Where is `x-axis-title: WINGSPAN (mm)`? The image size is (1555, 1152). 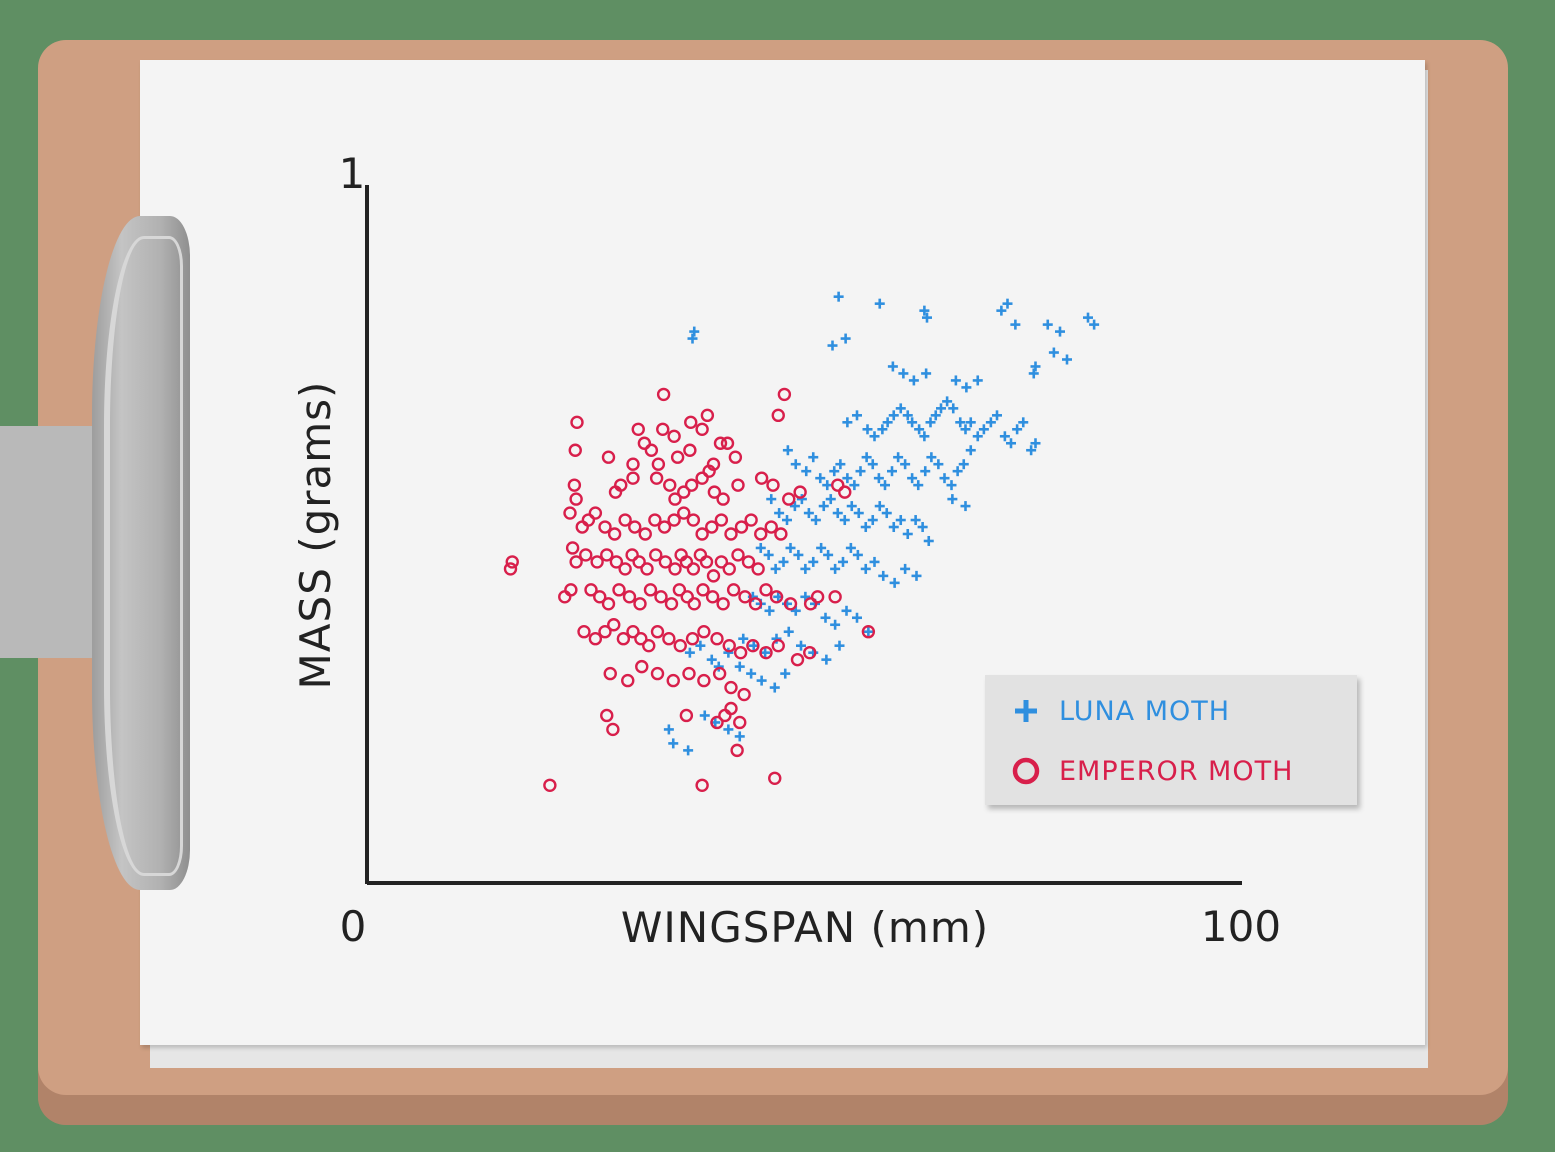
x-axis-title: WINGSPAN (mm) is located at coordinates (805, 927).